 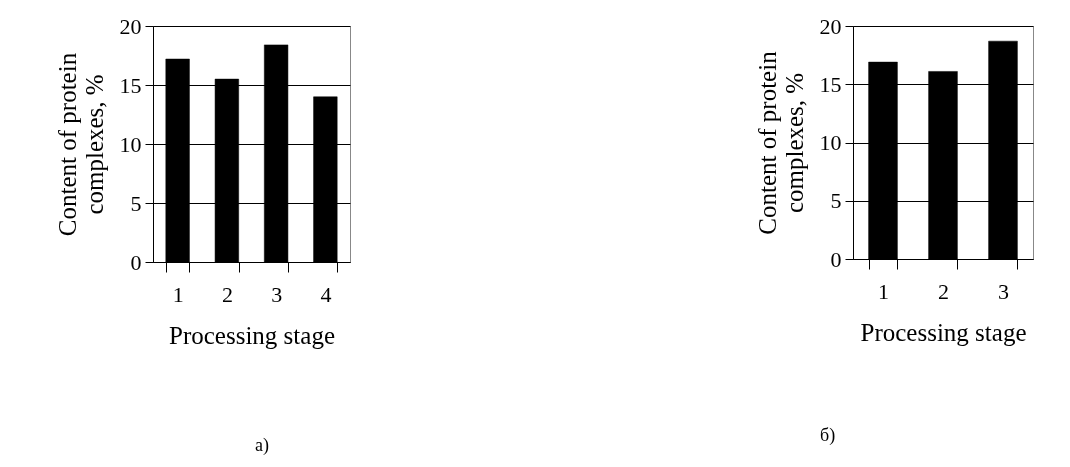 What do you see at coordinates (262, 445) in the screenshot?
I see `text: а)` at bounding box center [262, 445].